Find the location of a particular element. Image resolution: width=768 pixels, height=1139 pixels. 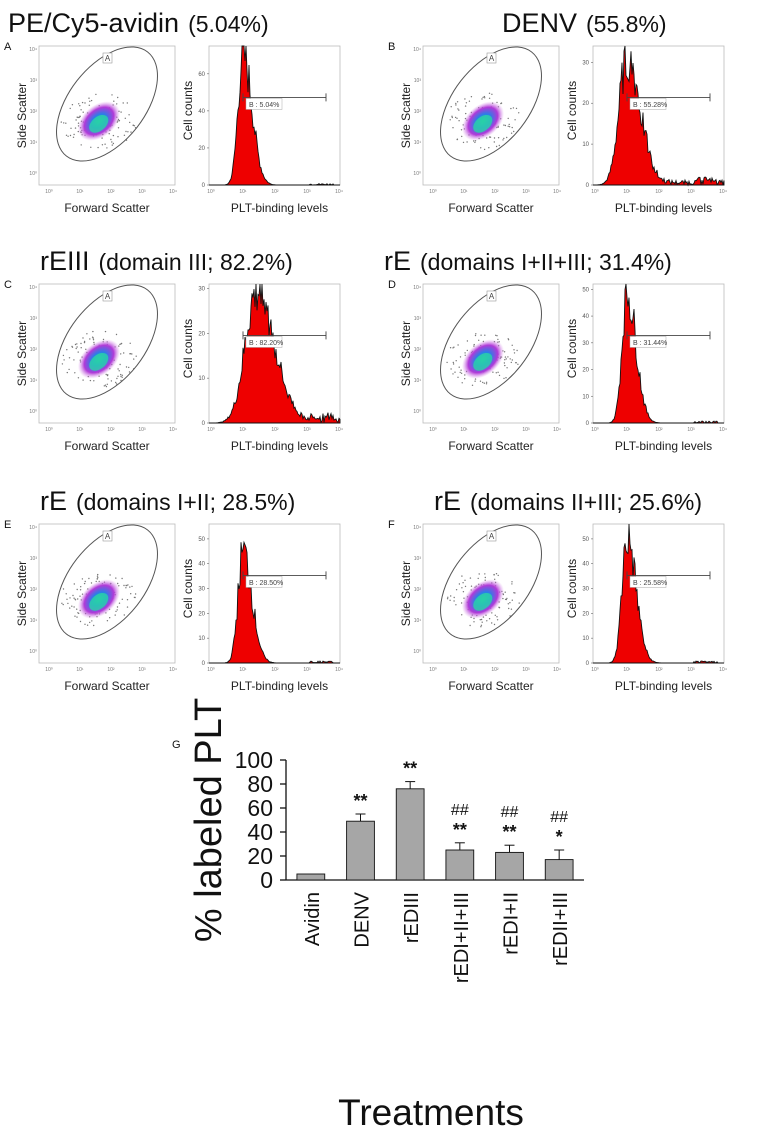

gate-label-box is located at coordinates (491, 58).